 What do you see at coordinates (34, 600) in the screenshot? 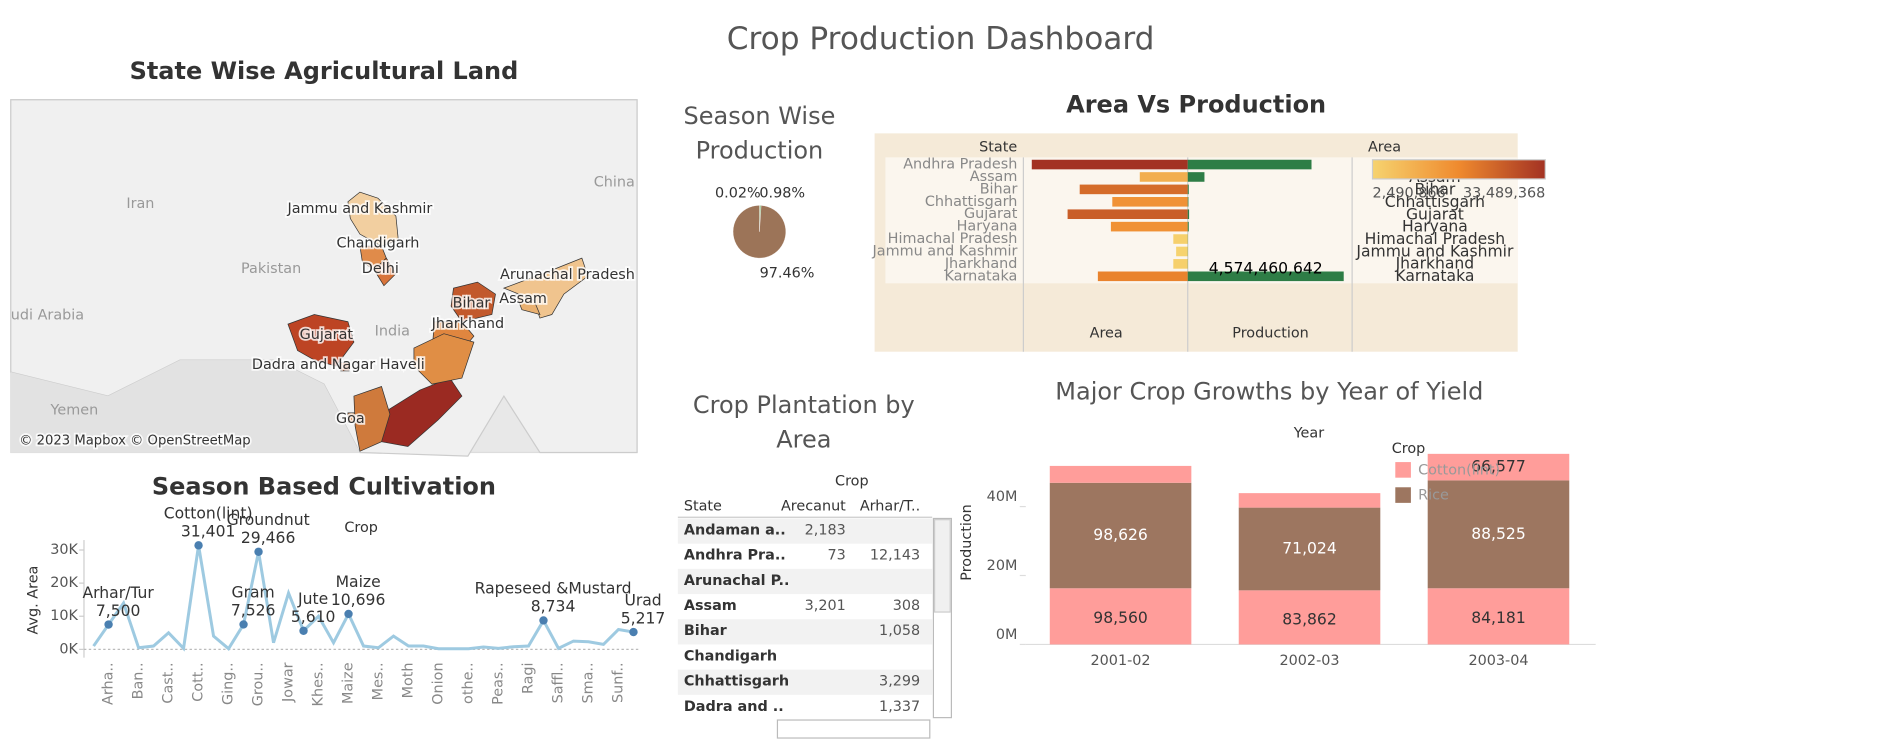
I see `y-axis-title: Avg. Area` at bounding box center [34, 600].